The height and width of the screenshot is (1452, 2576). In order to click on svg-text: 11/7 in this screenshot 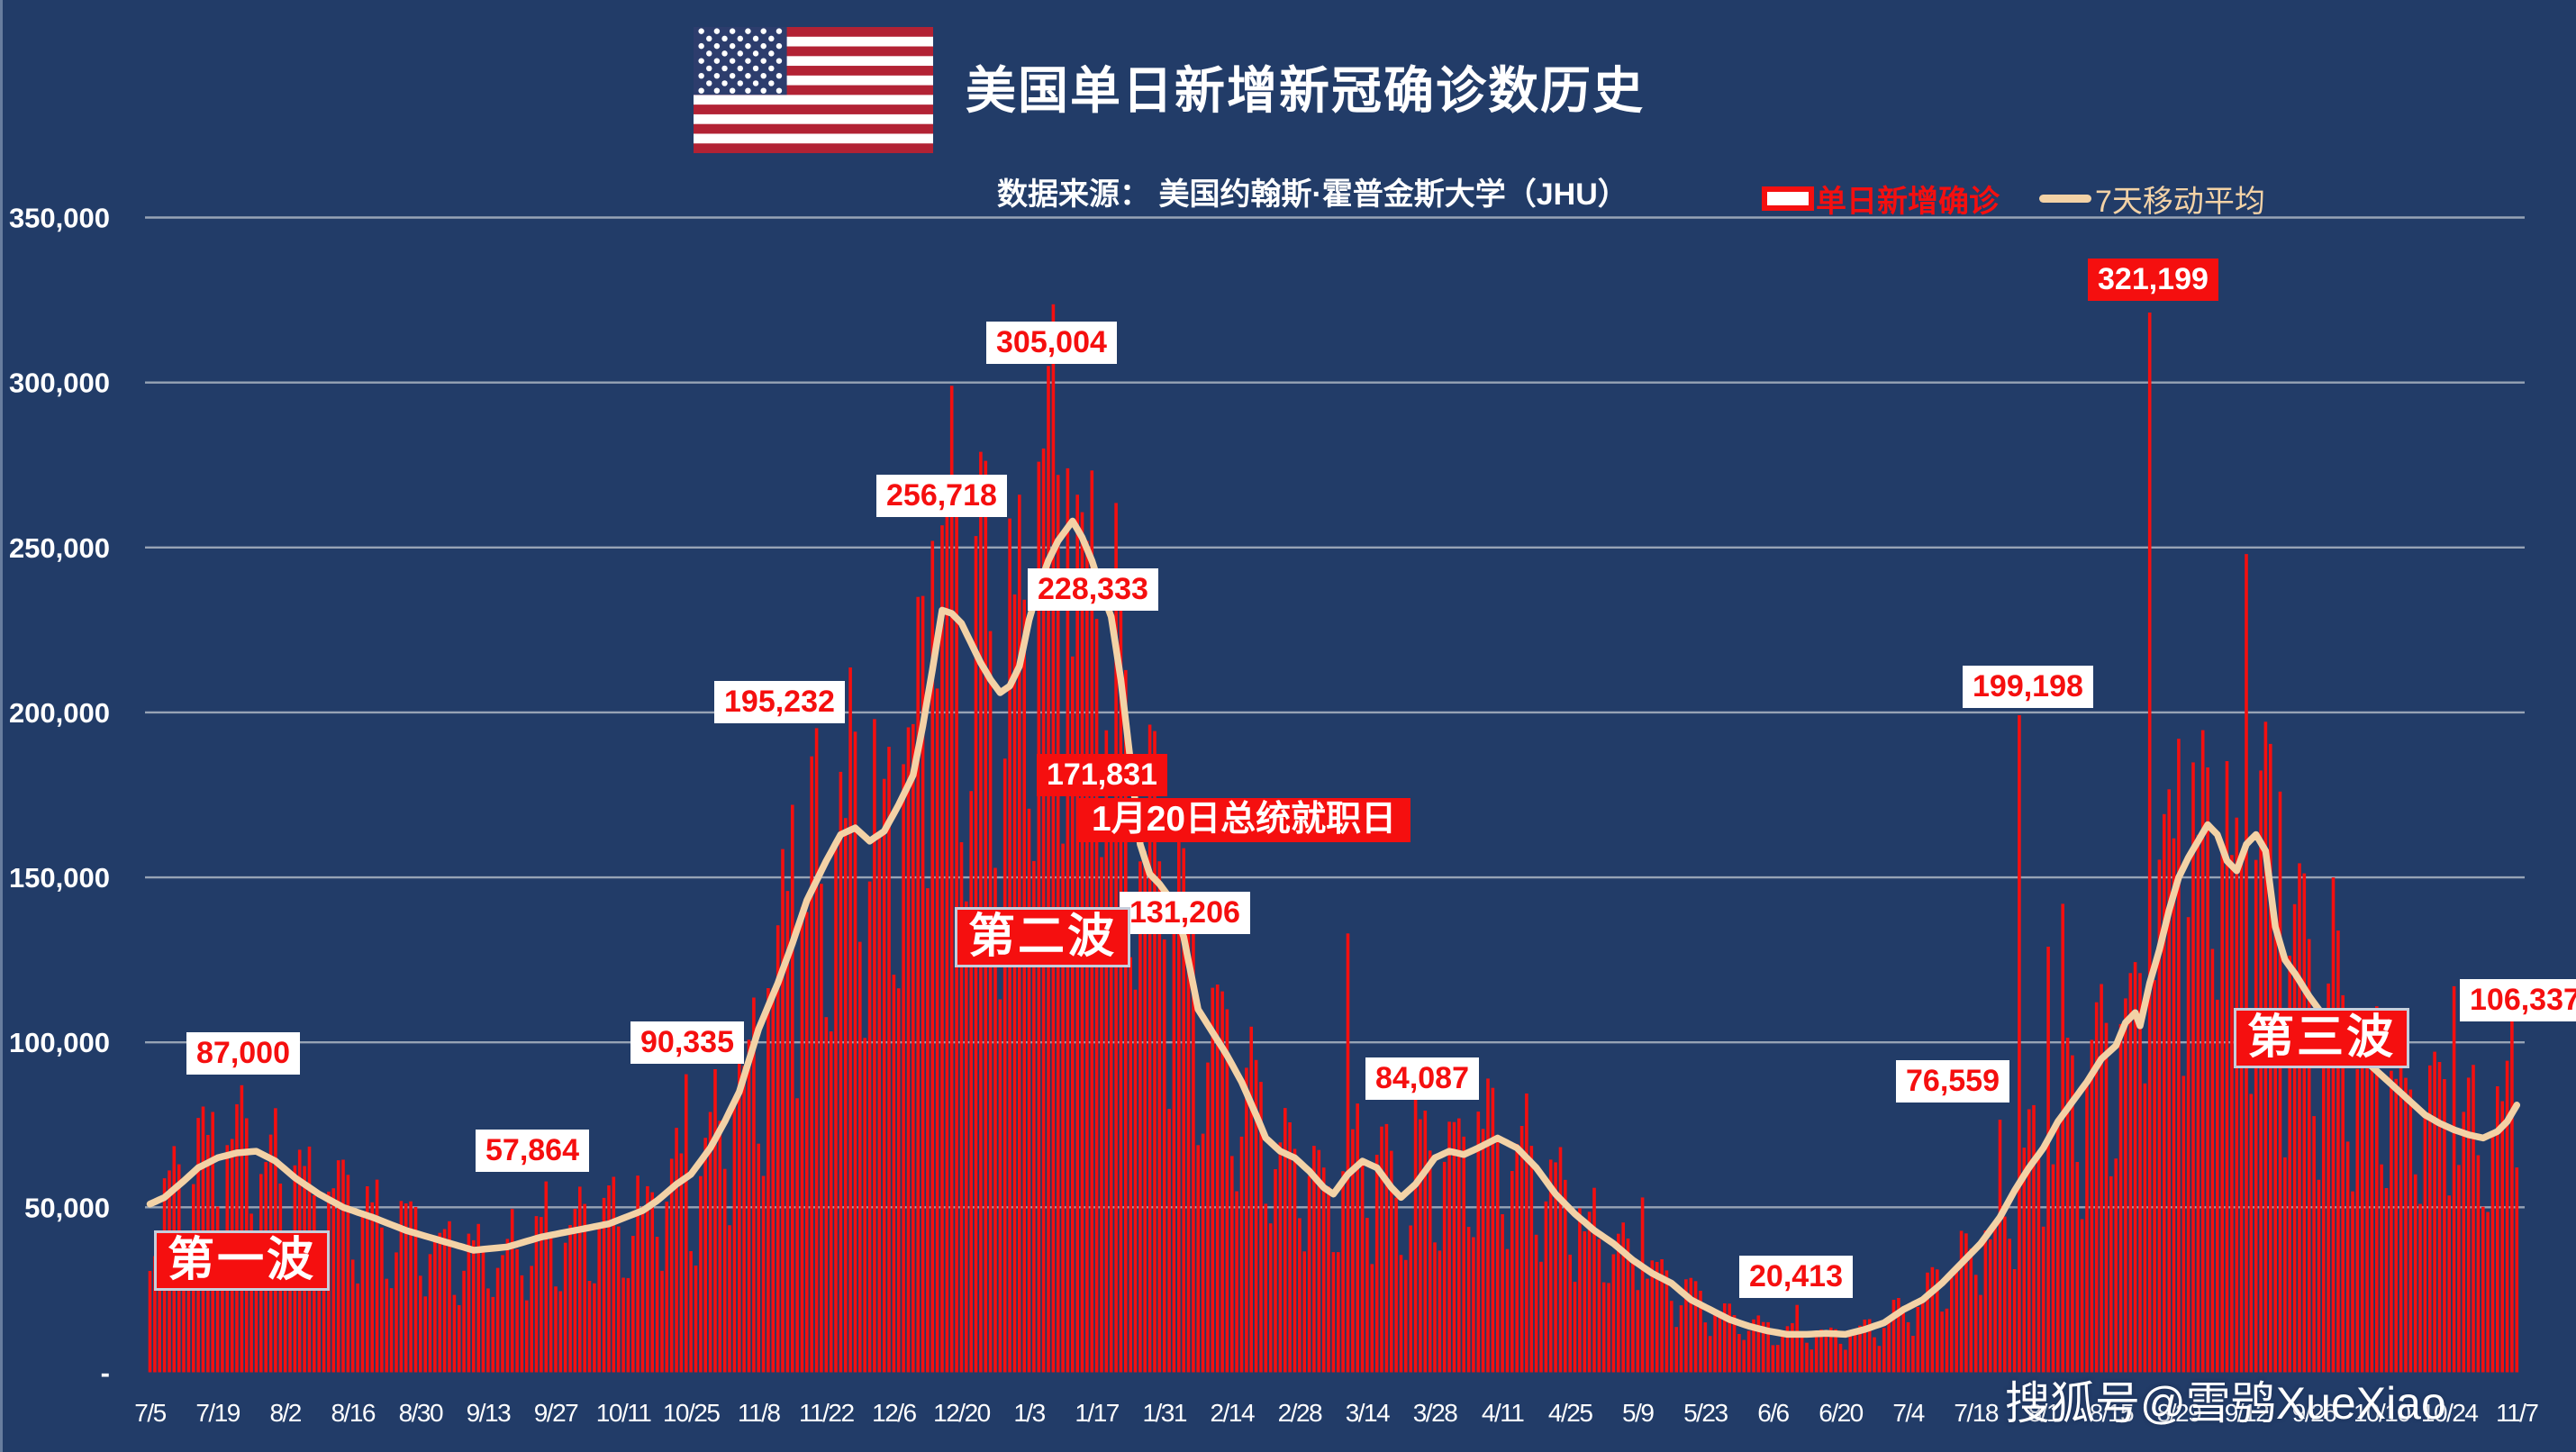, I will do `click(2517, 1413)`.